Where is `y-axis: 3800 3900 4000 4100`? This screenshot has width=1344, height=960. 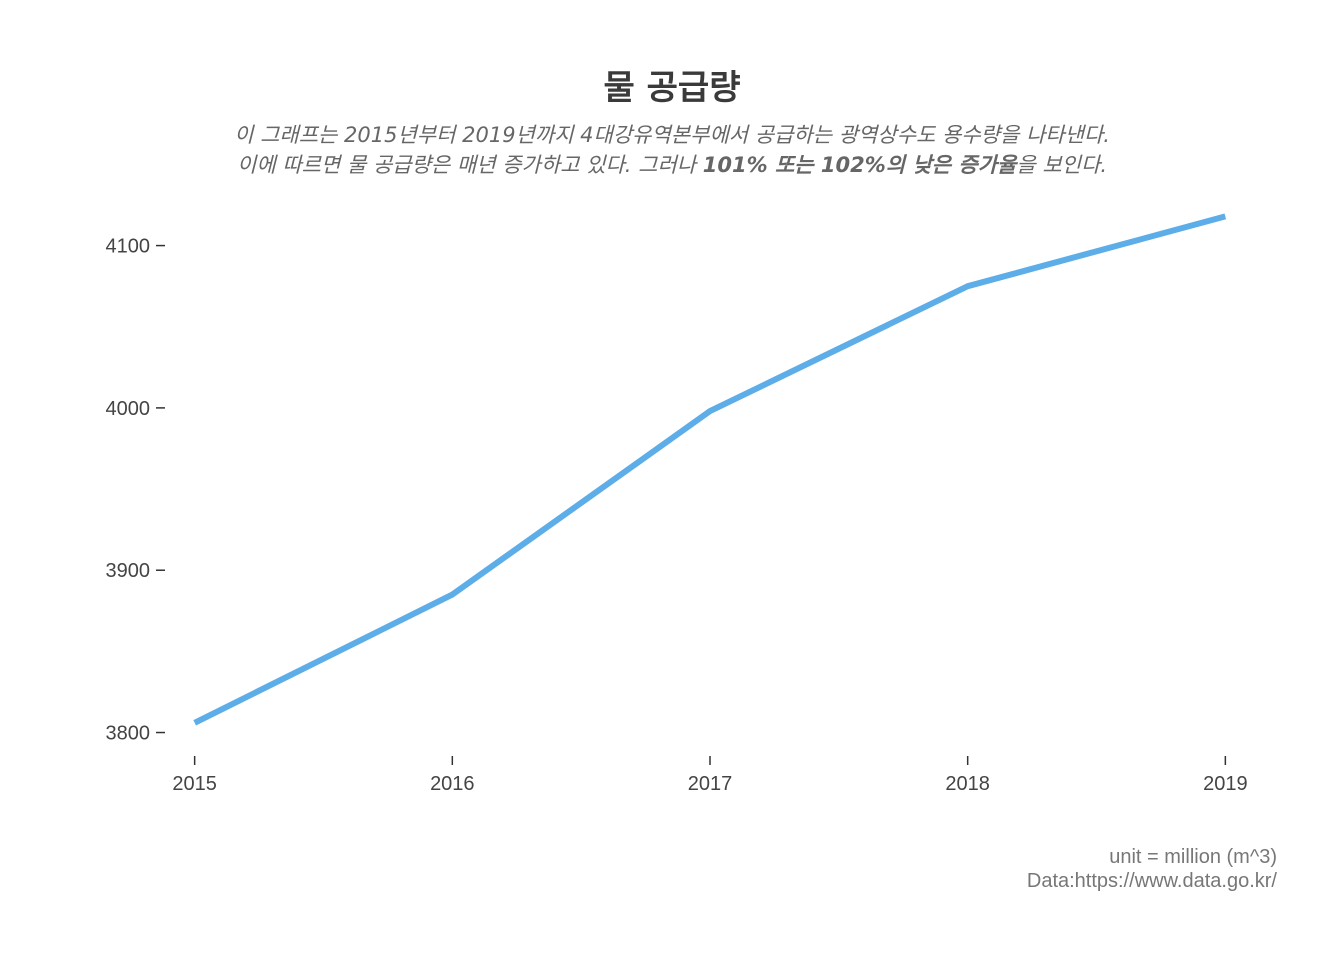 y-axis: 3800 3900 4000 4100 is located at coordinates (135, 490).